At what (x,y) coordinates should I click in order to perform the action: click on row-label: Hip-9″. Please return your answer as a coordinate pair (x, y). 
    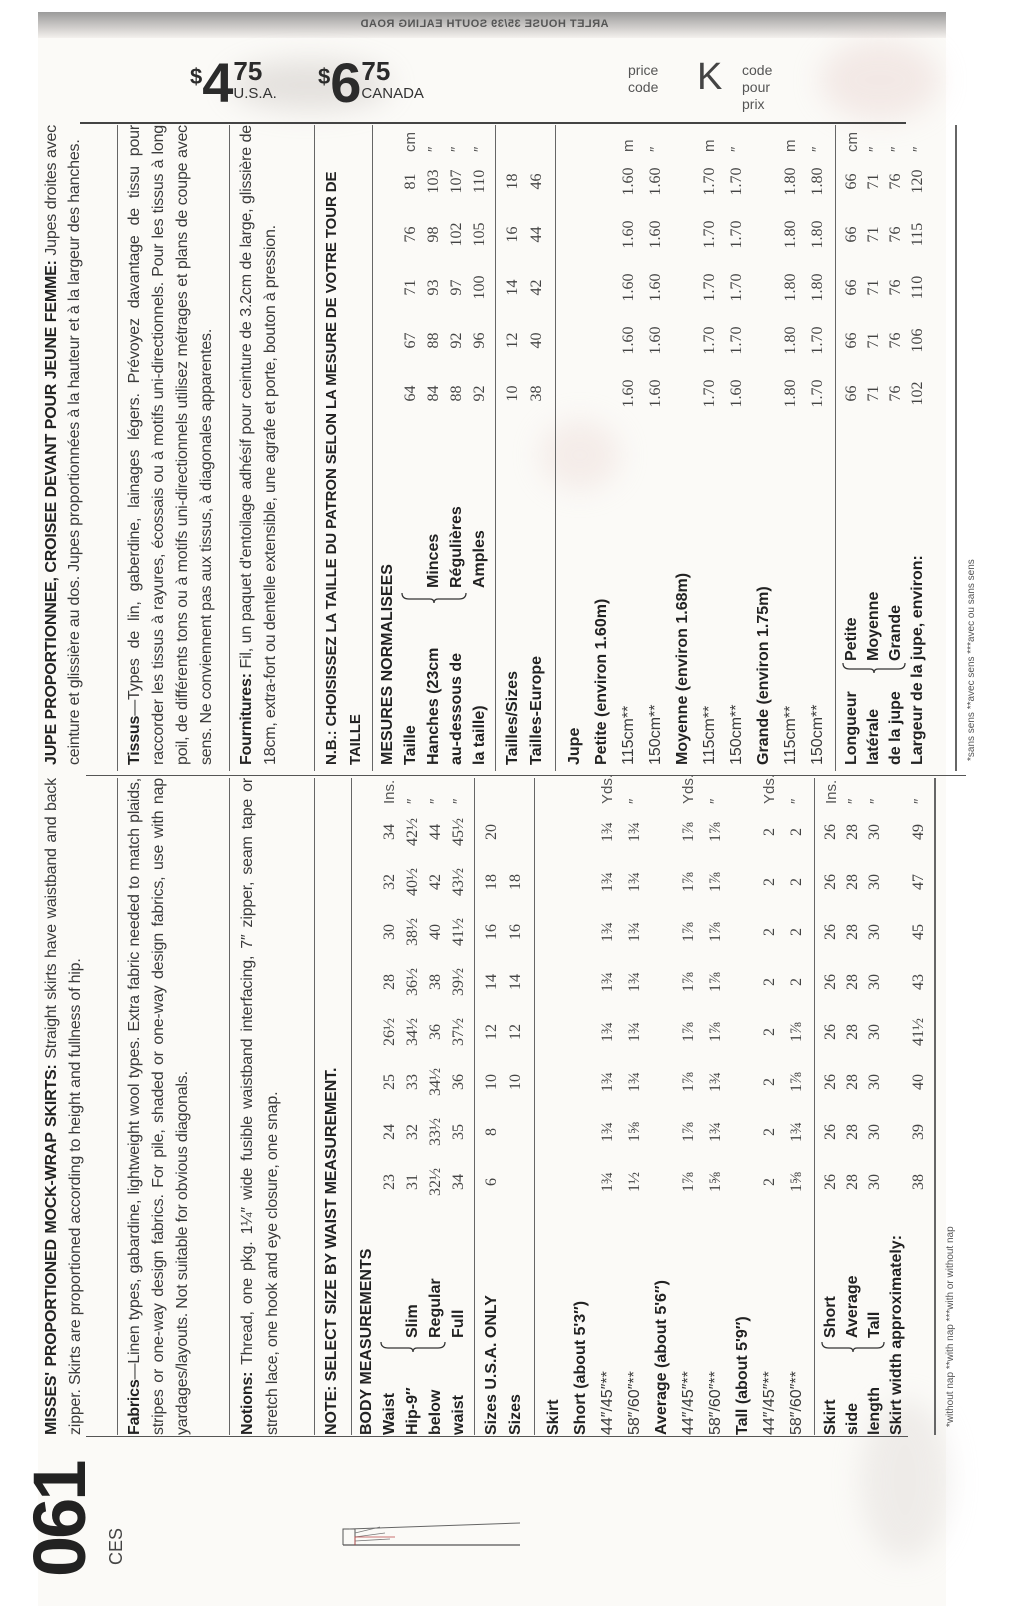
    Looking at the image, I should click on (412, 1411).